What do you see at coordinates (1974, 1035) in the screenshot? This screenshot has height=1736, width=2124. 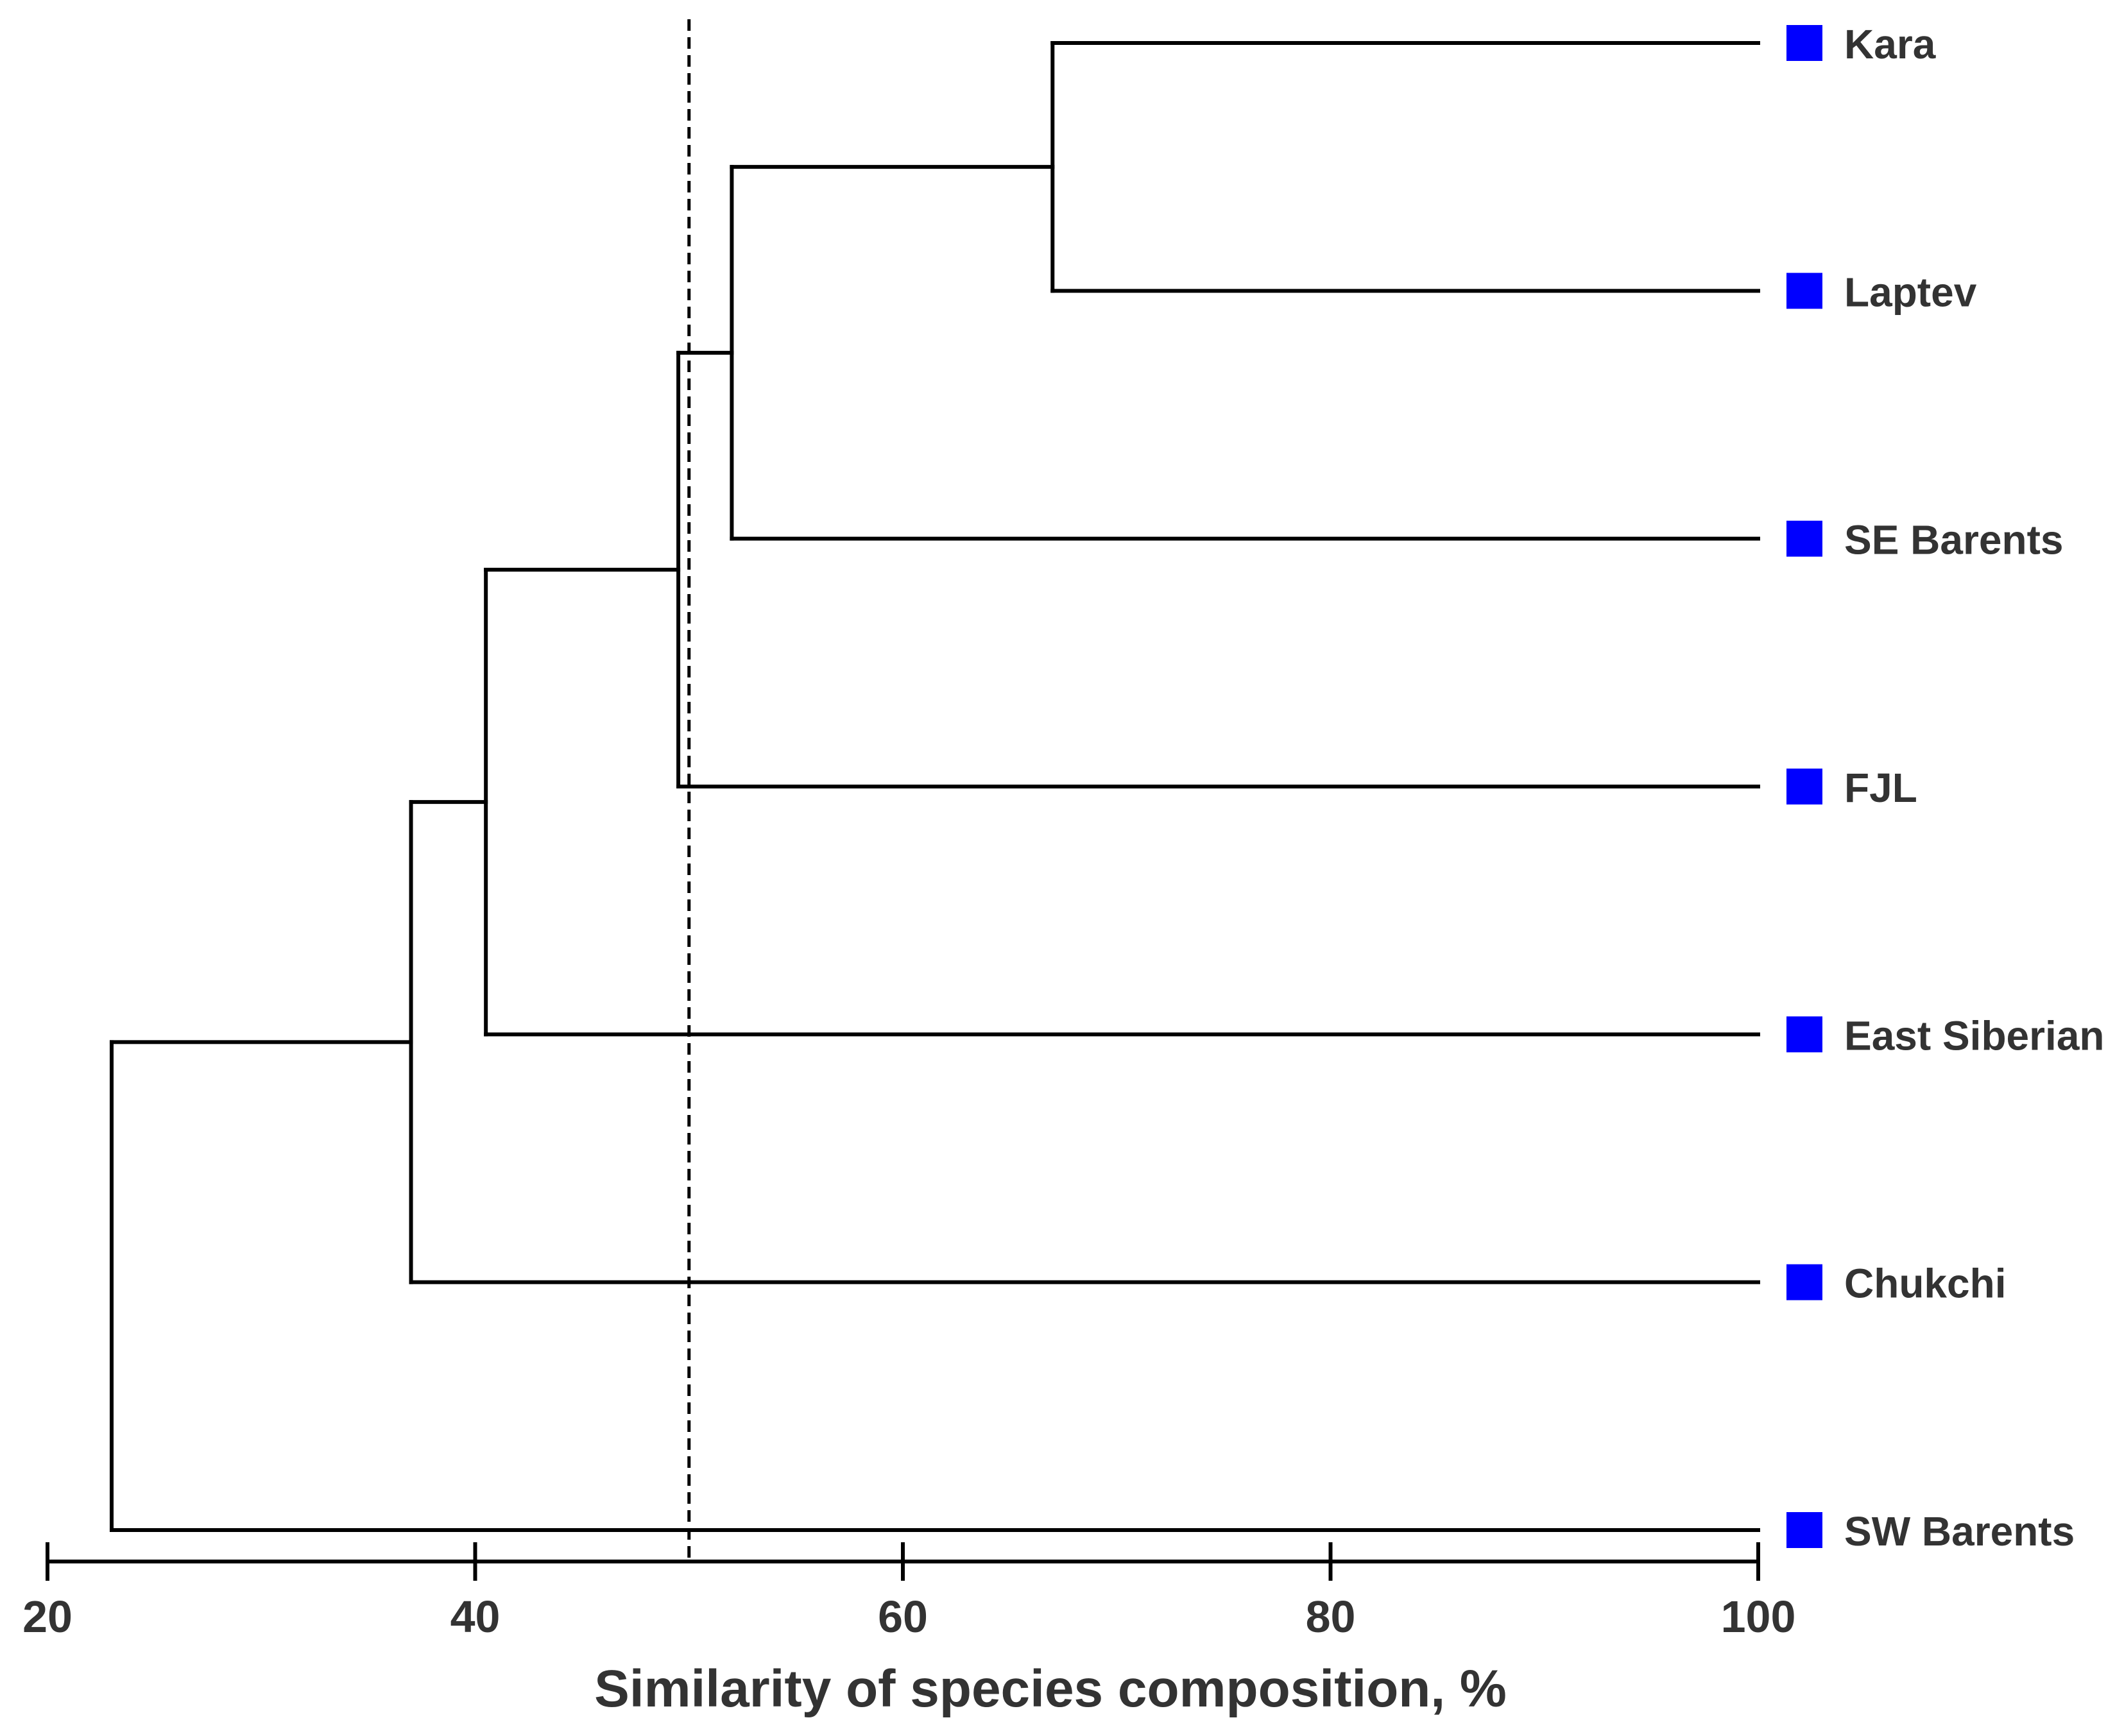 I see `leaf-label-east-siberian: East Siberian` at bounding box center [1974, 1035].